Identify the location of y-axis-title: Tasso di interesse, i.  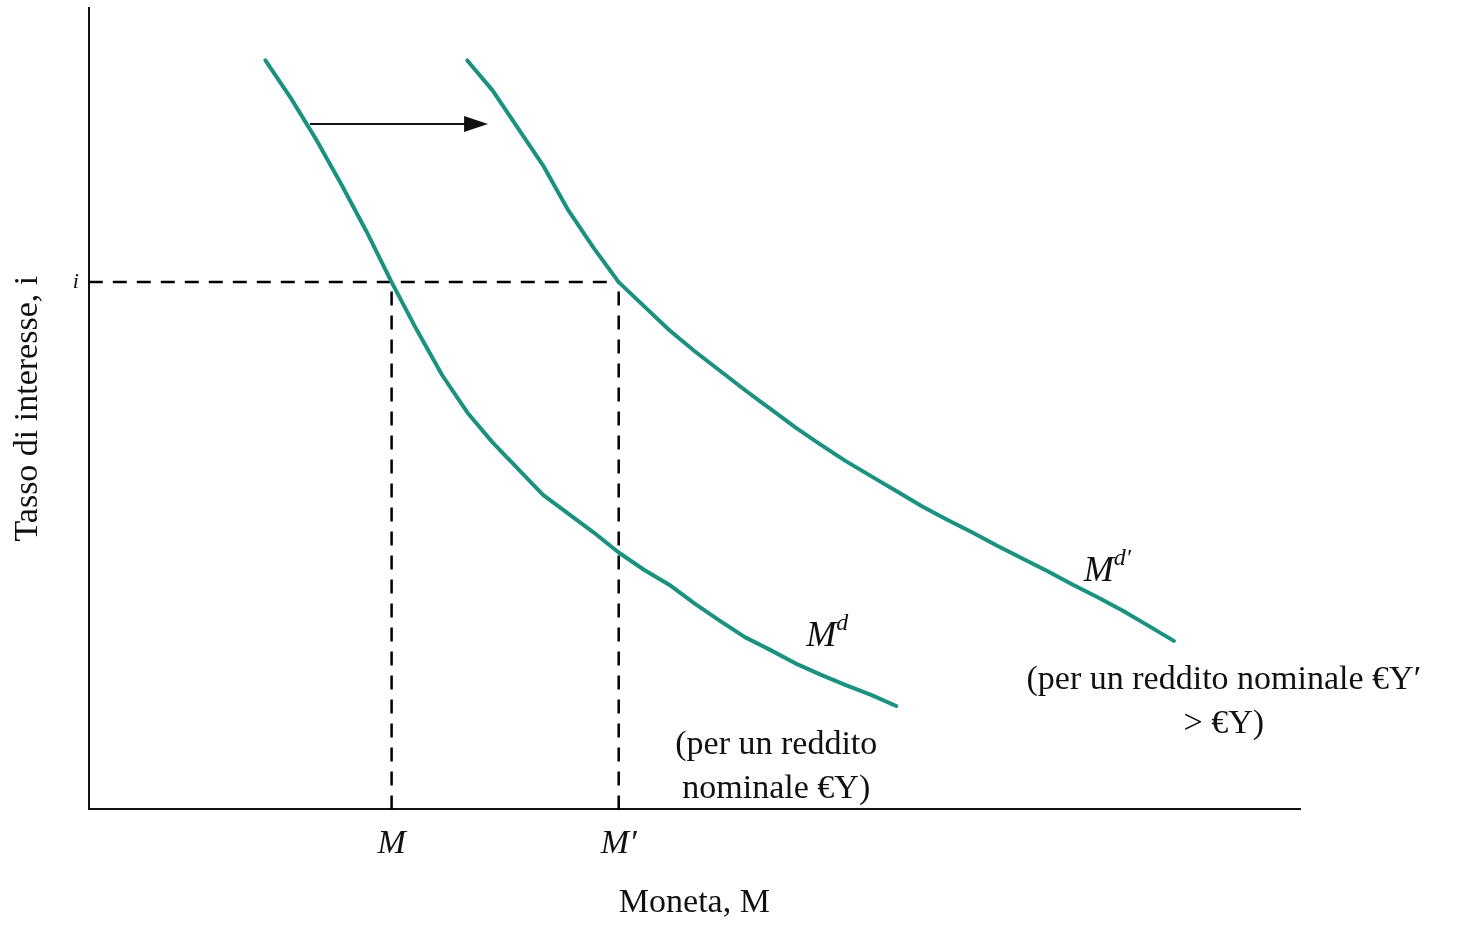
(26, 408).